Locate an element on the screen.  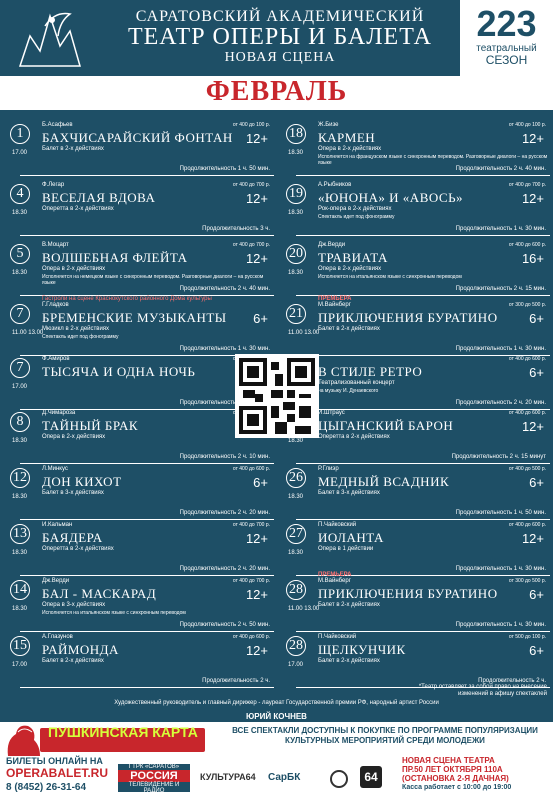
performance-date: 14 is located at coordinates (20, 590).